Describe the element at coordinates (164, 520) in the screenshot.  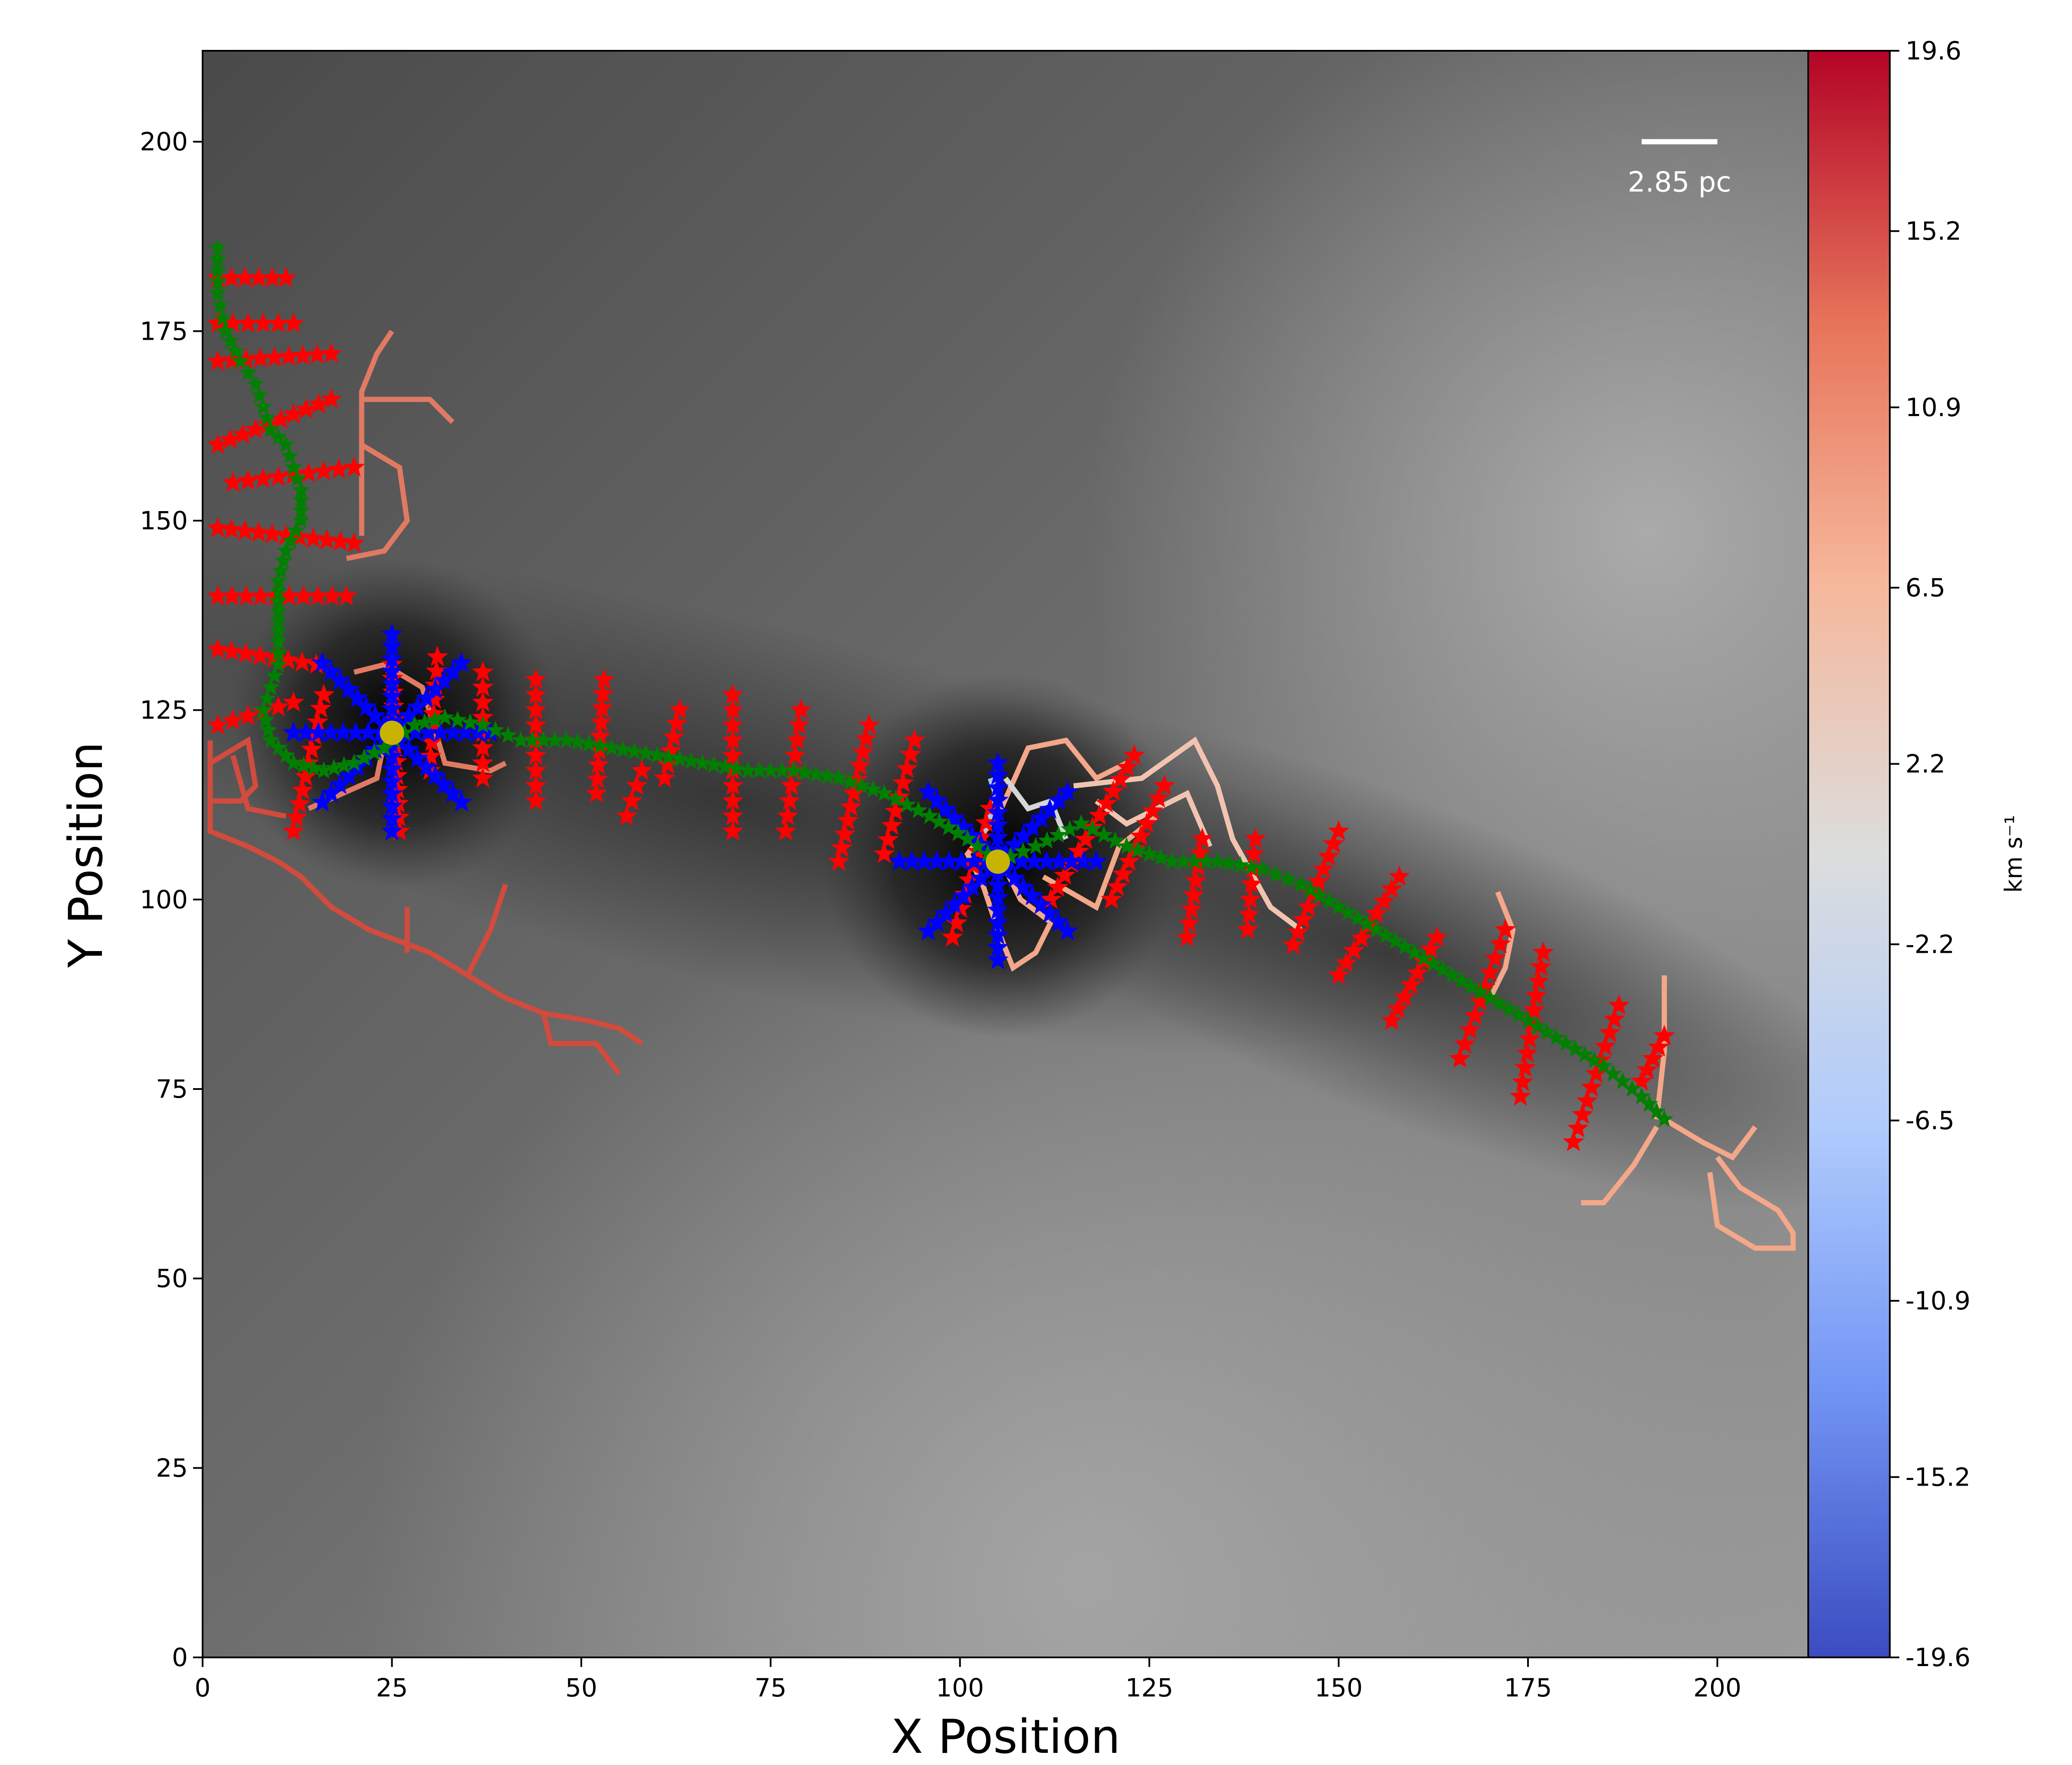
I see `y-tick-label: 150` at that location.